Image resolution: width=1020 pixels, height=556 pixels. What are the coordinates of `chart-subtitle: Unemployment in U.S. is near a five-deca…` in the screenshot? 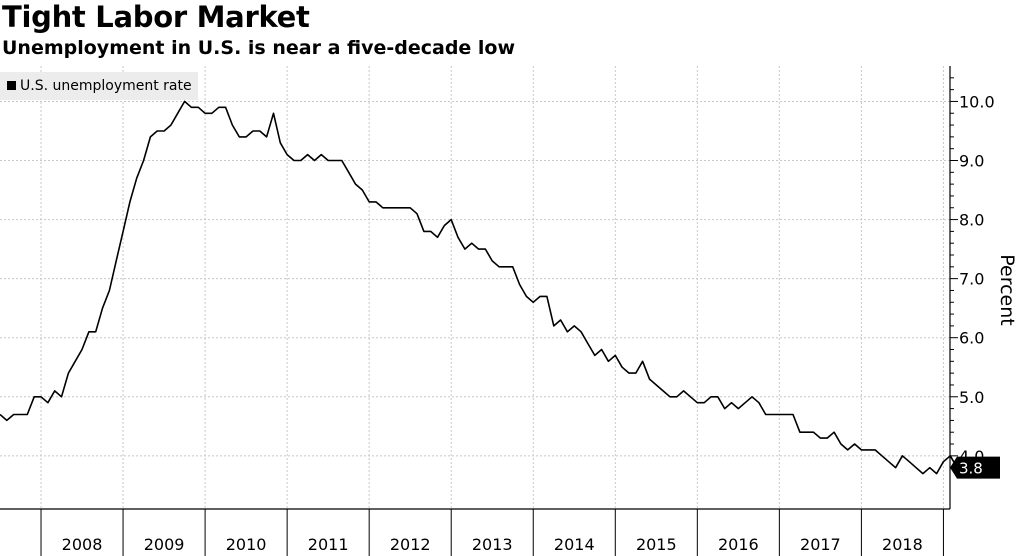 It's located at (259, 48).